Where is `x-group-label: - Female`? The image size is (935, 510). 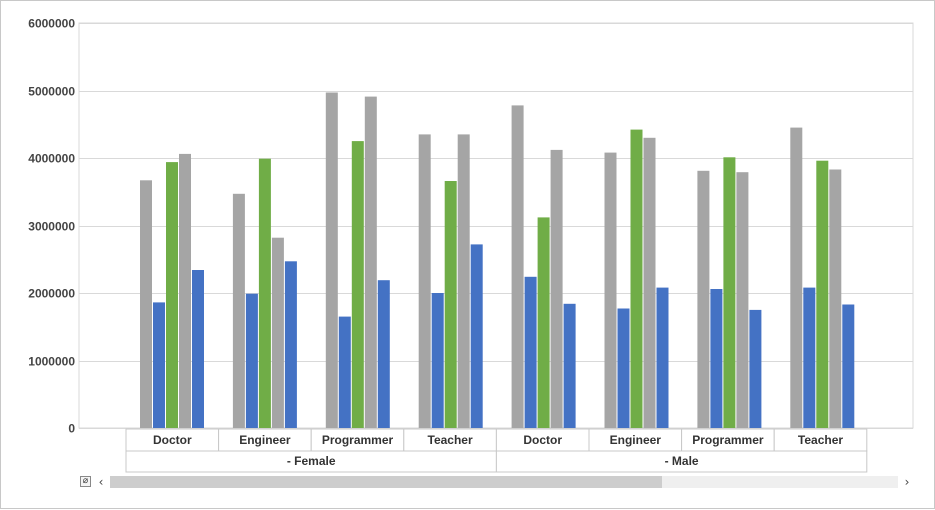
x-group-label: - Female is located at coordinates (311, 461).